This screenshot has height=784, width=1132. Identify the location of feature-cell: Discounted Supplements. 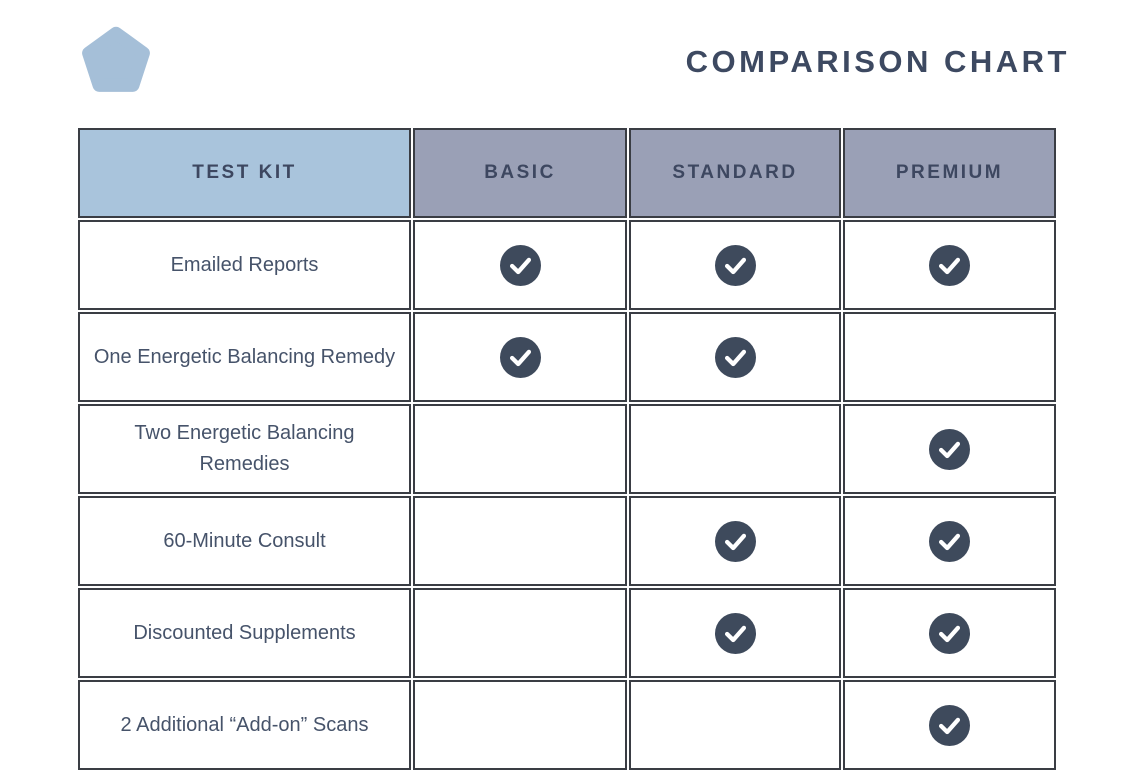
(244, 633).